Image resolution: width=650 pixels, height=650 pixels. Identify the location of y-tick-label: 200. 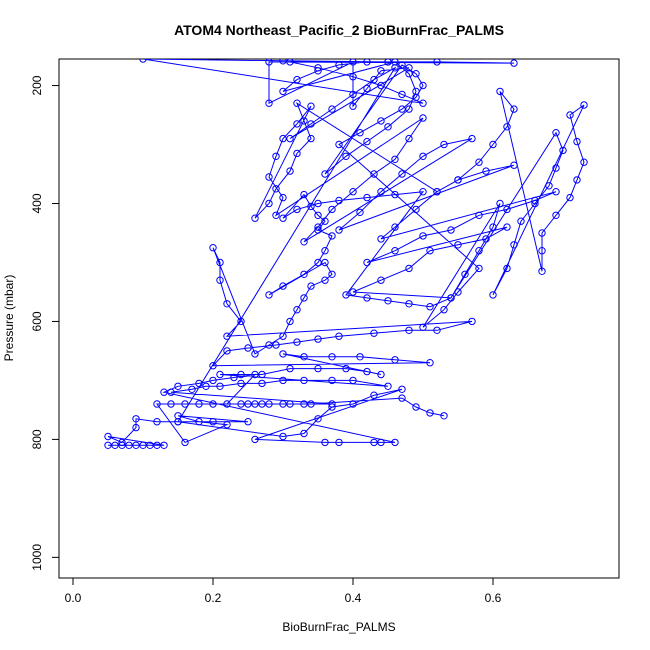
(37, 85).